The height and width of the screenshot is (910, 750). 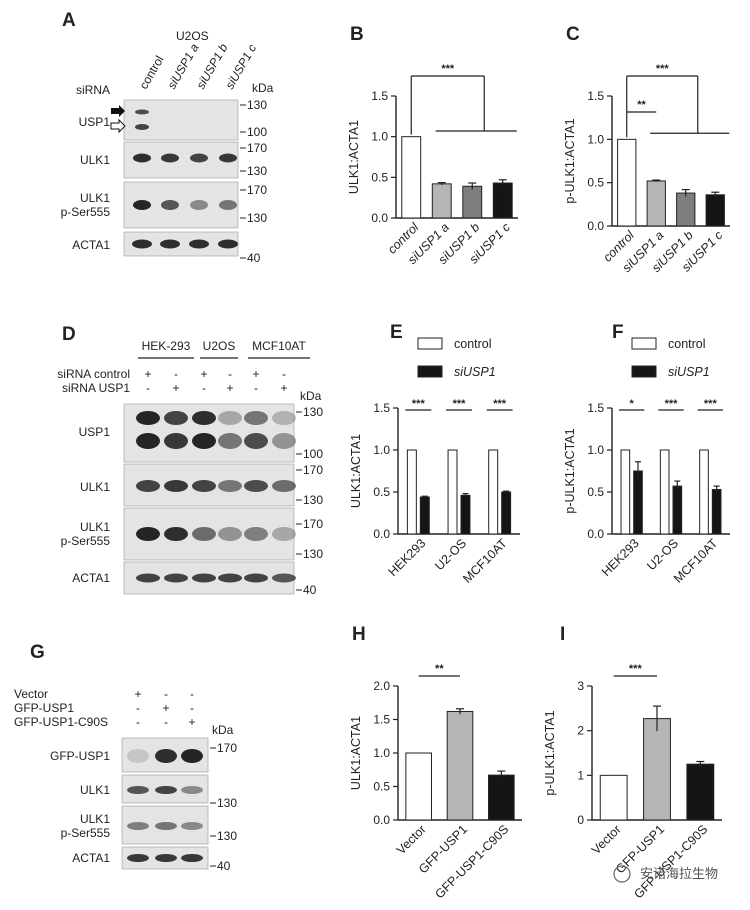 What do you see at coordinates (580, 686) in the screenshot?
I see `y-tick-label-I: 3` at bounding box center [580, 686].